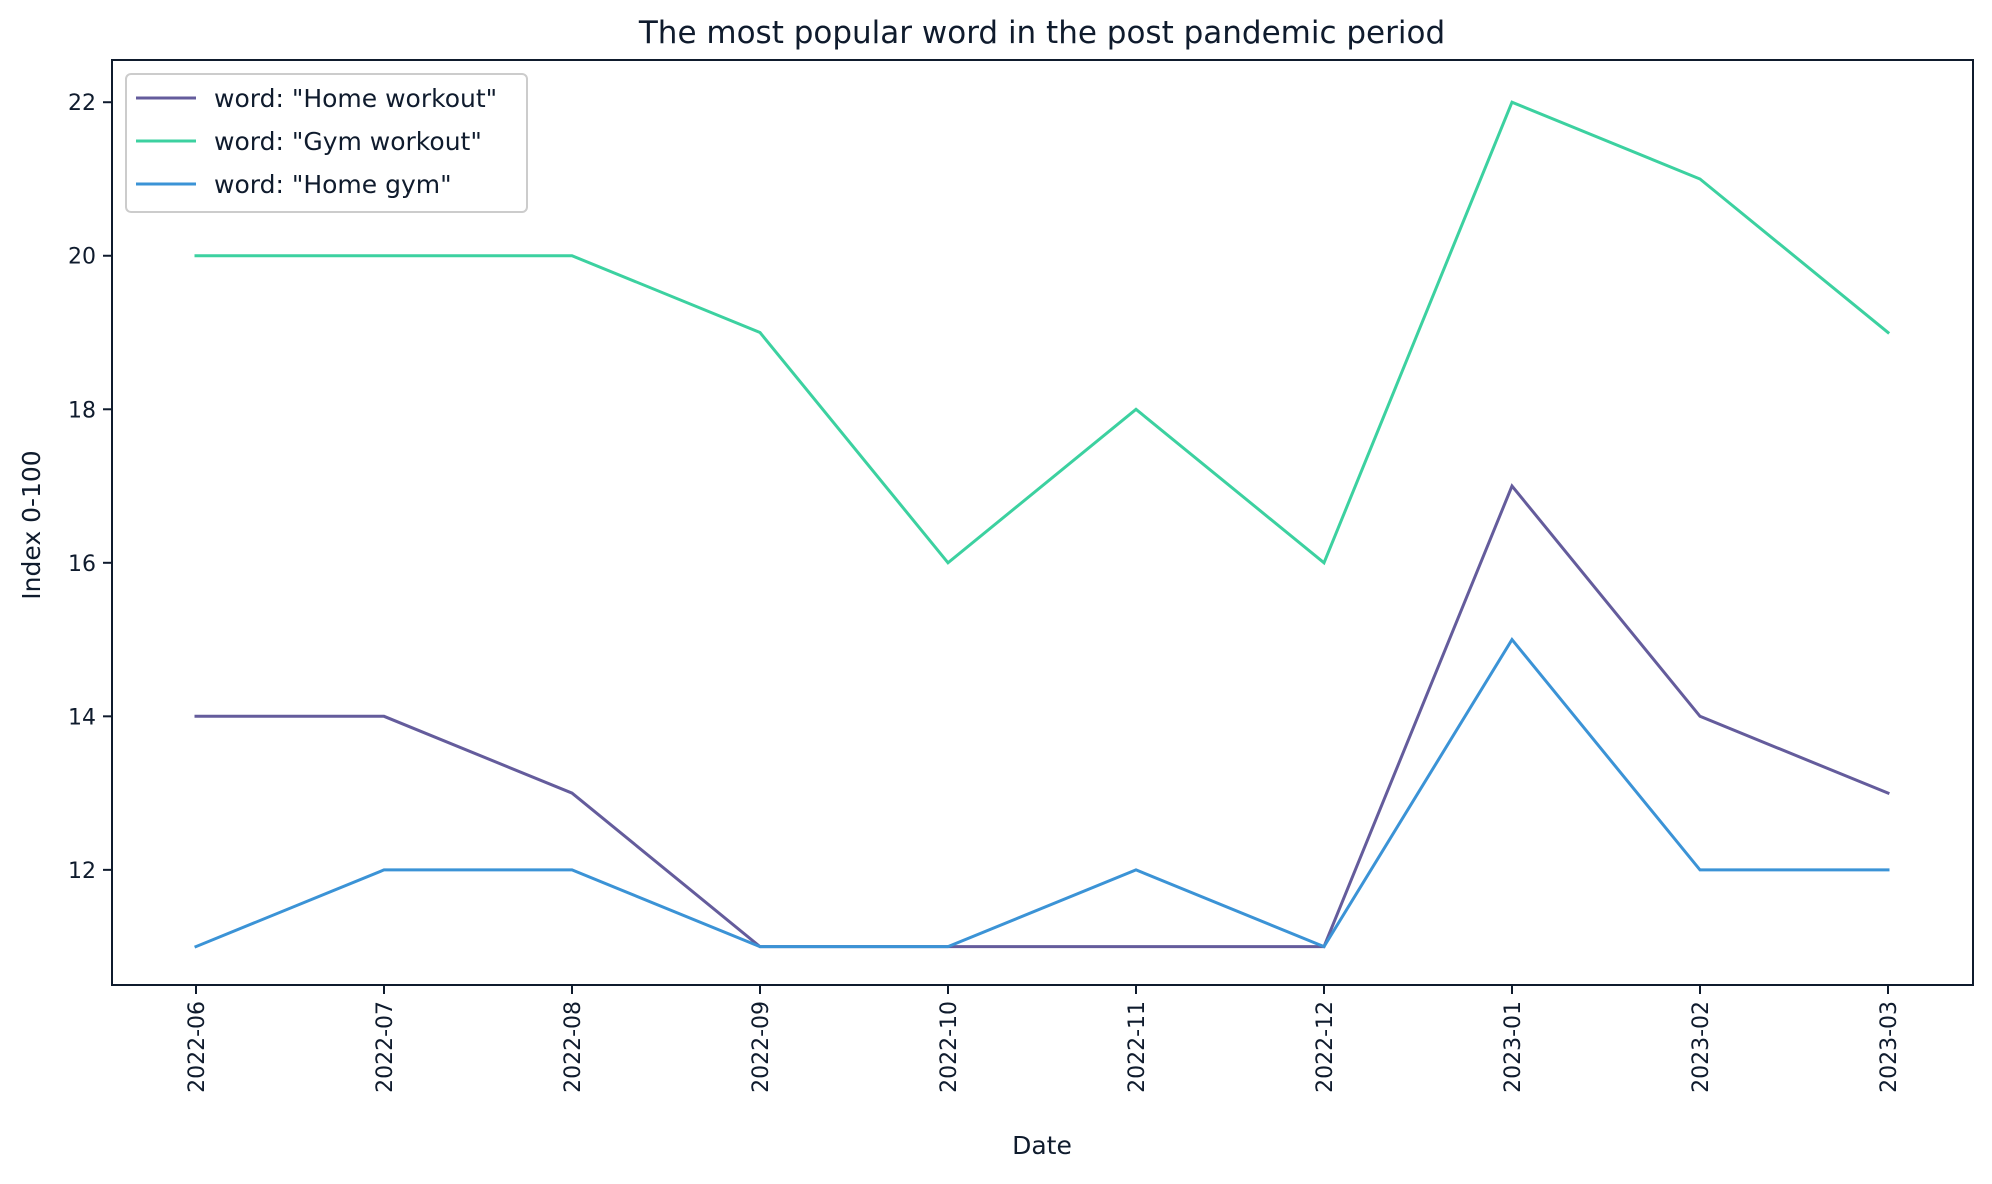 The width and height of the screenshot is (1992, 1184). What do you see at coordinates (348, 141) in the screenshot?
I see `legend-label: word: "Gym workout"` at bounding box center [348, 141].